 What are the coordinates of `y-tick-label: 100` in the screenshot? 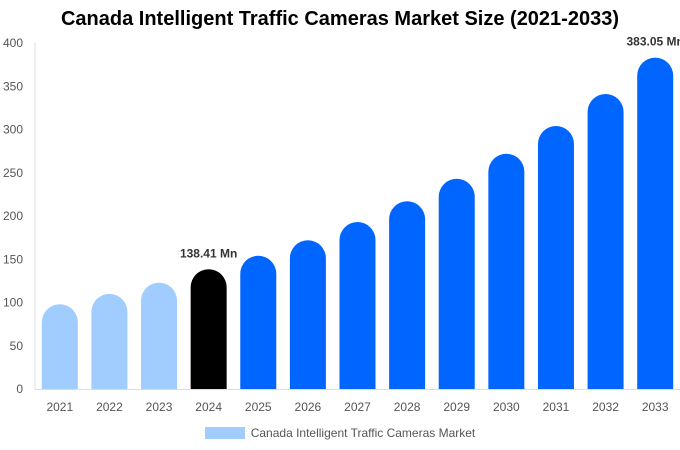 It's located at (13, 303).